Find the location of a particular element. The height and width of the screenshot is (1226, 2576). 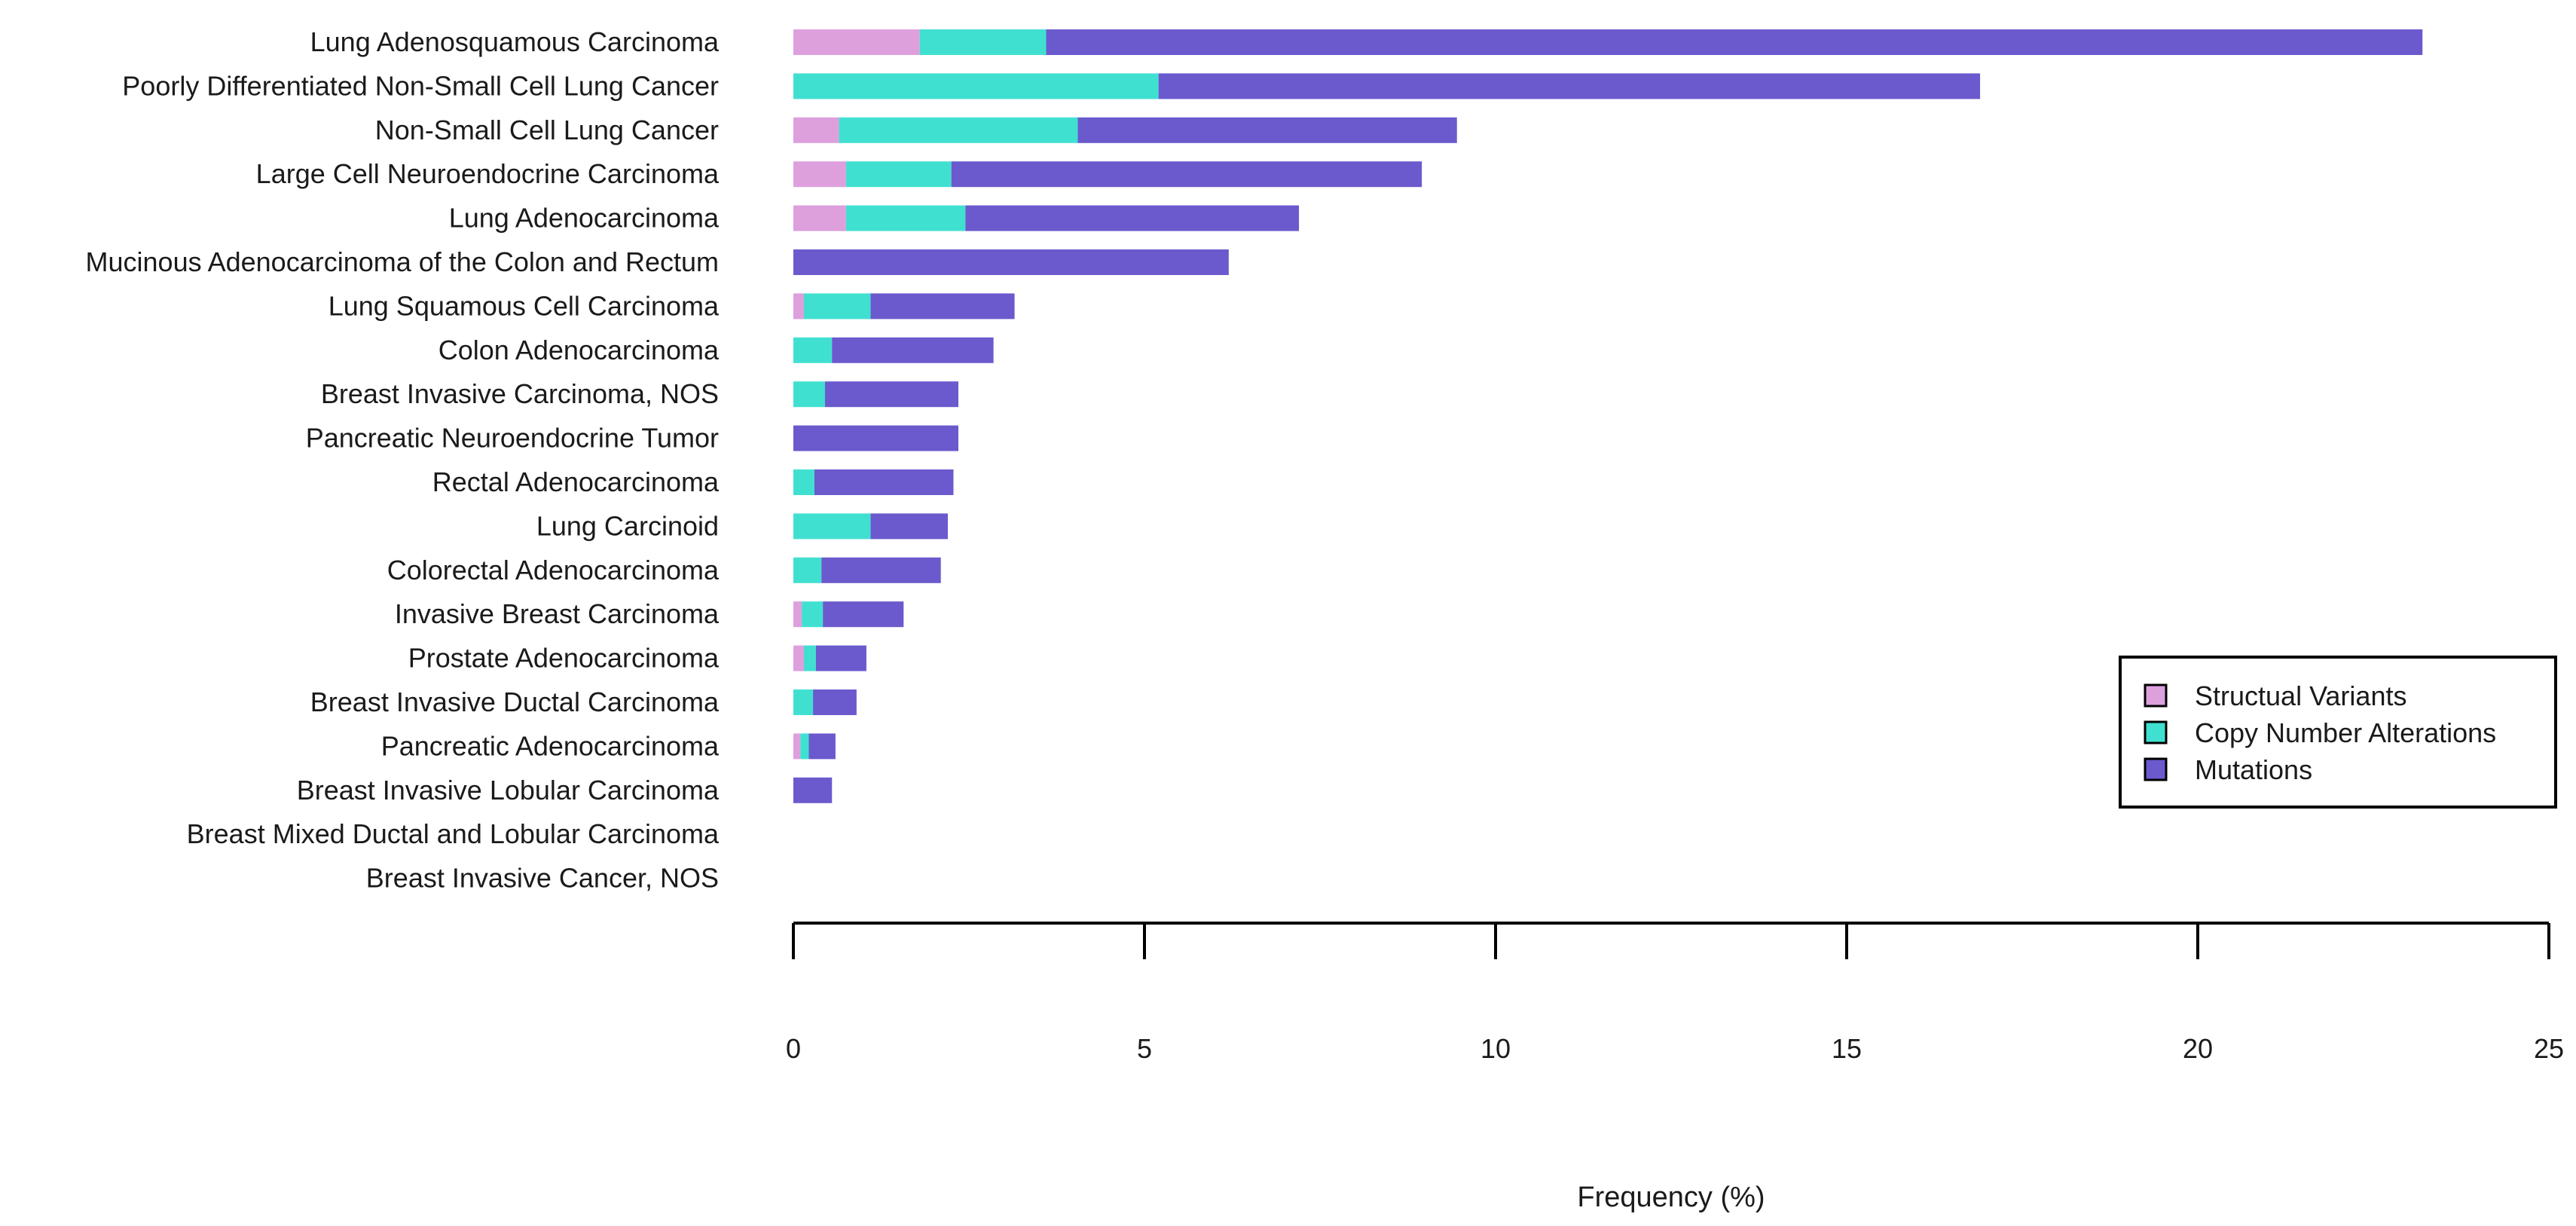

legend-box is located at coordinates (2338, 732).